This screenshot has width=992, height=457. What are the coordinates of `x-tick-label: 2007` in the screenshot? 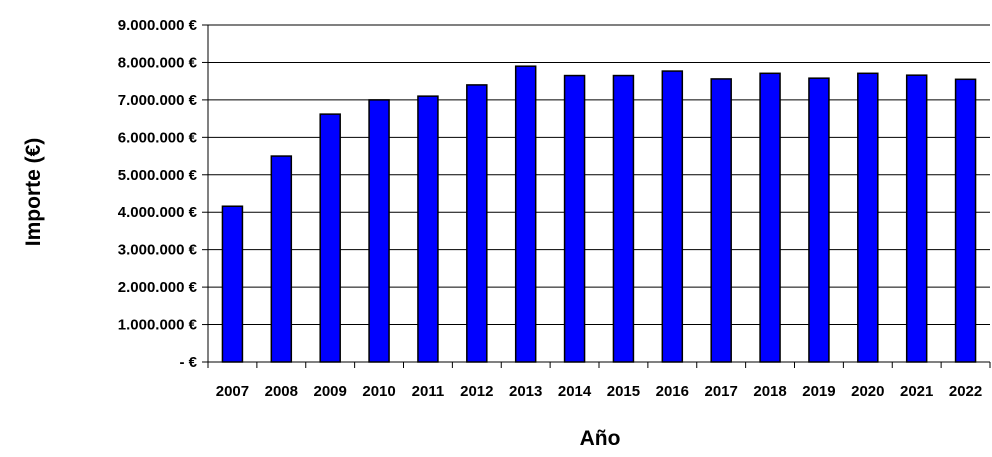 It's located at (232, 391).